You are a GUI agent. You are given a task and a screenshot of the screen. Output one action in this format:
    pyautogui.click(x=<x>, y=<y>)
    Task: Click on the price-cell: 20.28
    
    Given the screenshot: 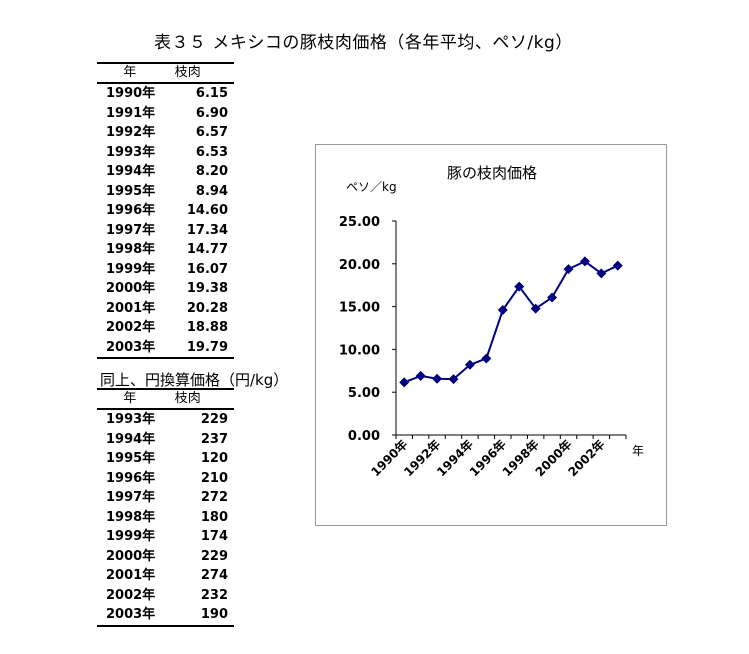 What is the action you would take?
    pyautogui.click(x=207, y=308)
    